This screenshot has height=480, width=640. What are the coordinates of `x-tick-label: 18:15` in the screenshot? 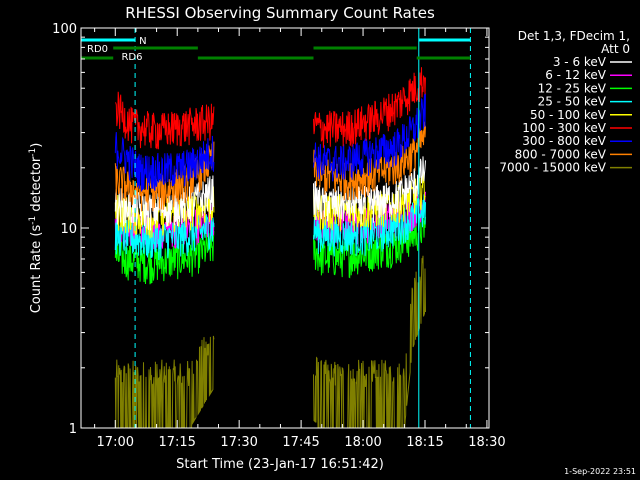 It's located at (424, 442).